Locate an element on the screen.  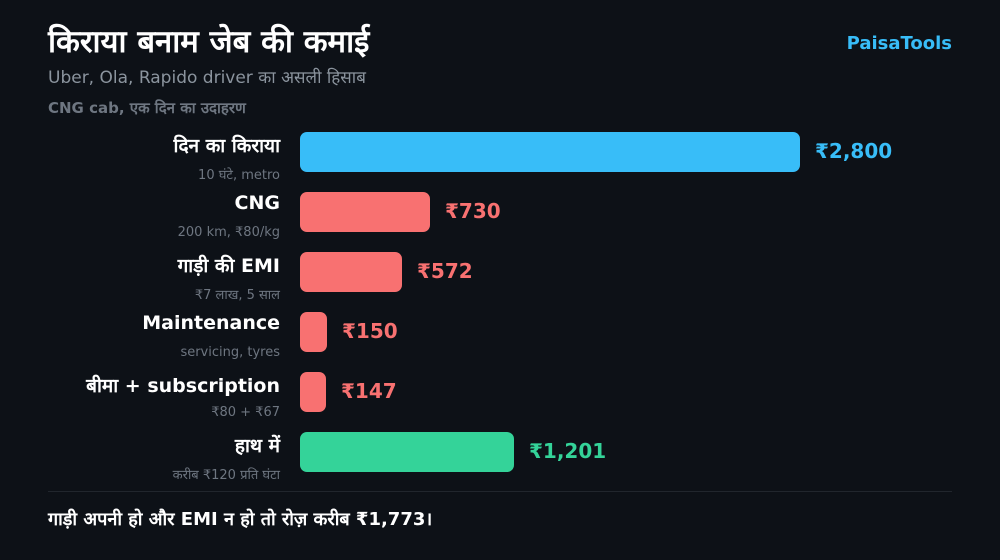
chart-caption: CNG cab, एक दिन का उदाहरण is located at coordinates (147, 108).